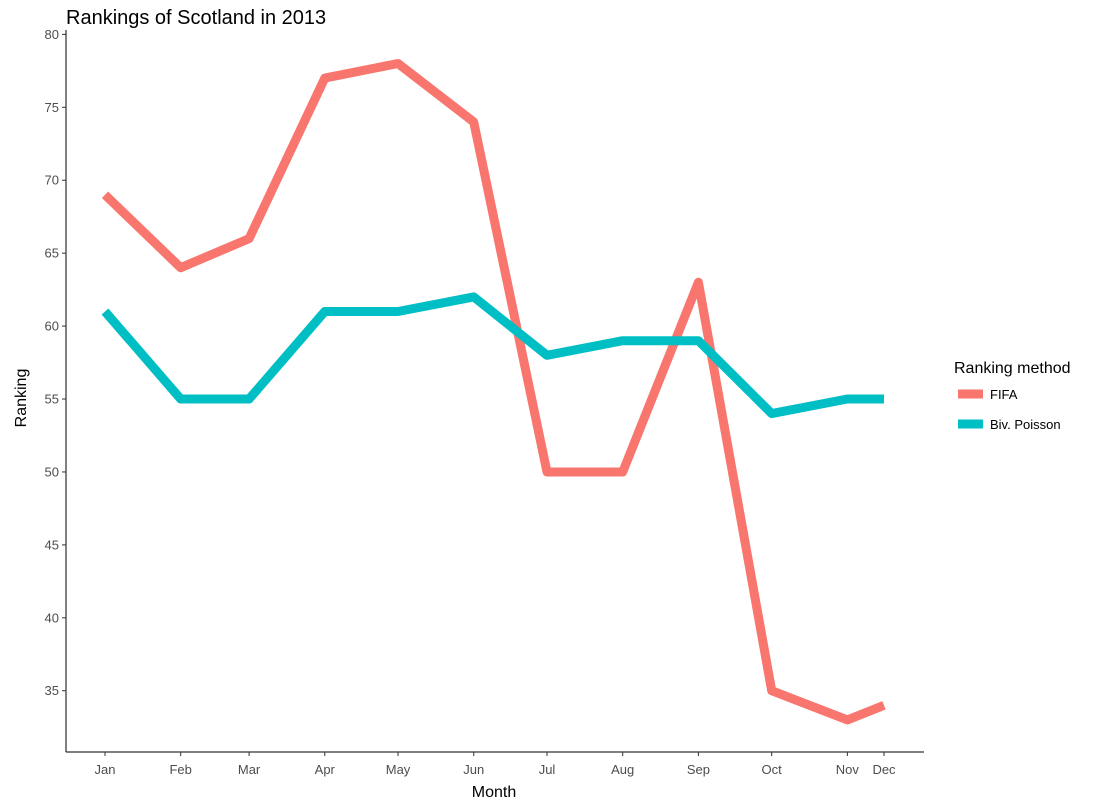 The width and height of the screenshot is (1096, 802). Describe the element at coordinates (52, 399) in the screenshot. I see `y-tick-label: 55` at that location.